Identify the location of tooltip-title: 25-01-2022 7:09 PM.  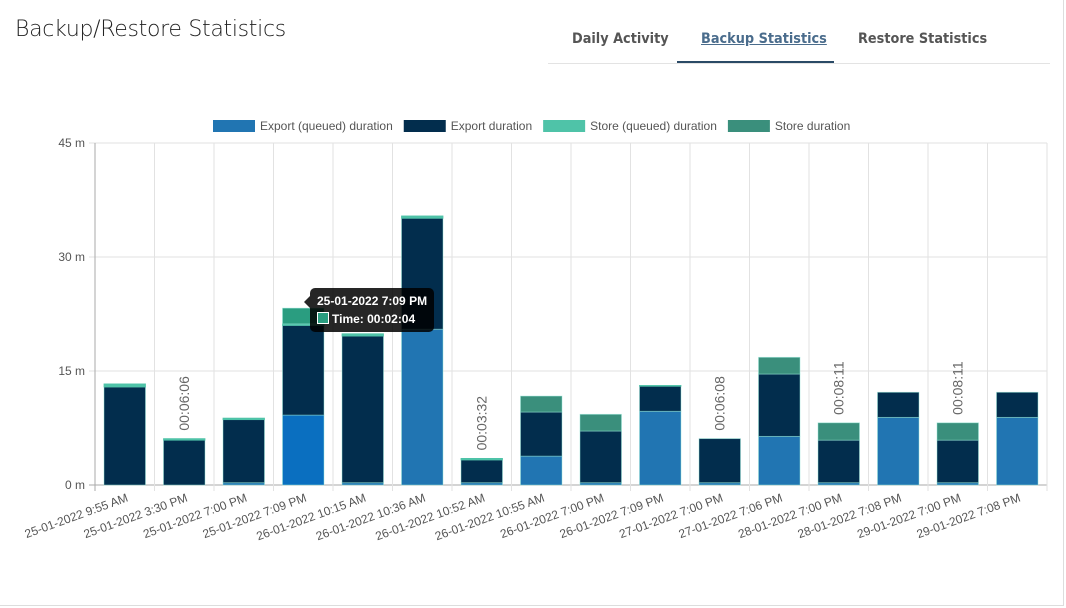
(372, 301).